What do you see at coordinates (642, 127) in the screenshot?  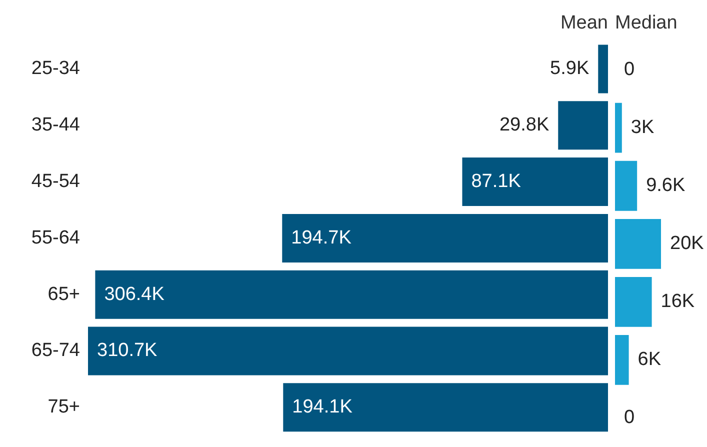 I see `data-label: 3K` at bounding box center [642, 127].